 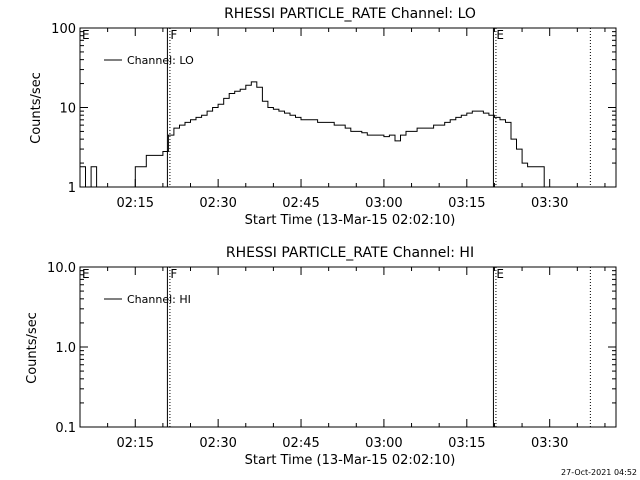 What do you see at coordinates (159, 299) in the screenshot?
I see `legend-entry: Channel: HI` at bounding box center [159, 299].